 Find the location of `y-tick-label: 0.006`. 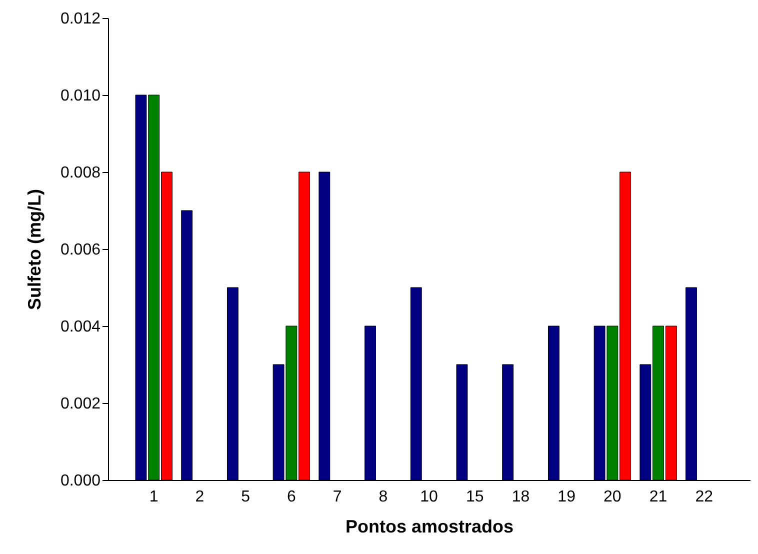

y-tick-label: 0.006 is located at coordinates (80, 250).